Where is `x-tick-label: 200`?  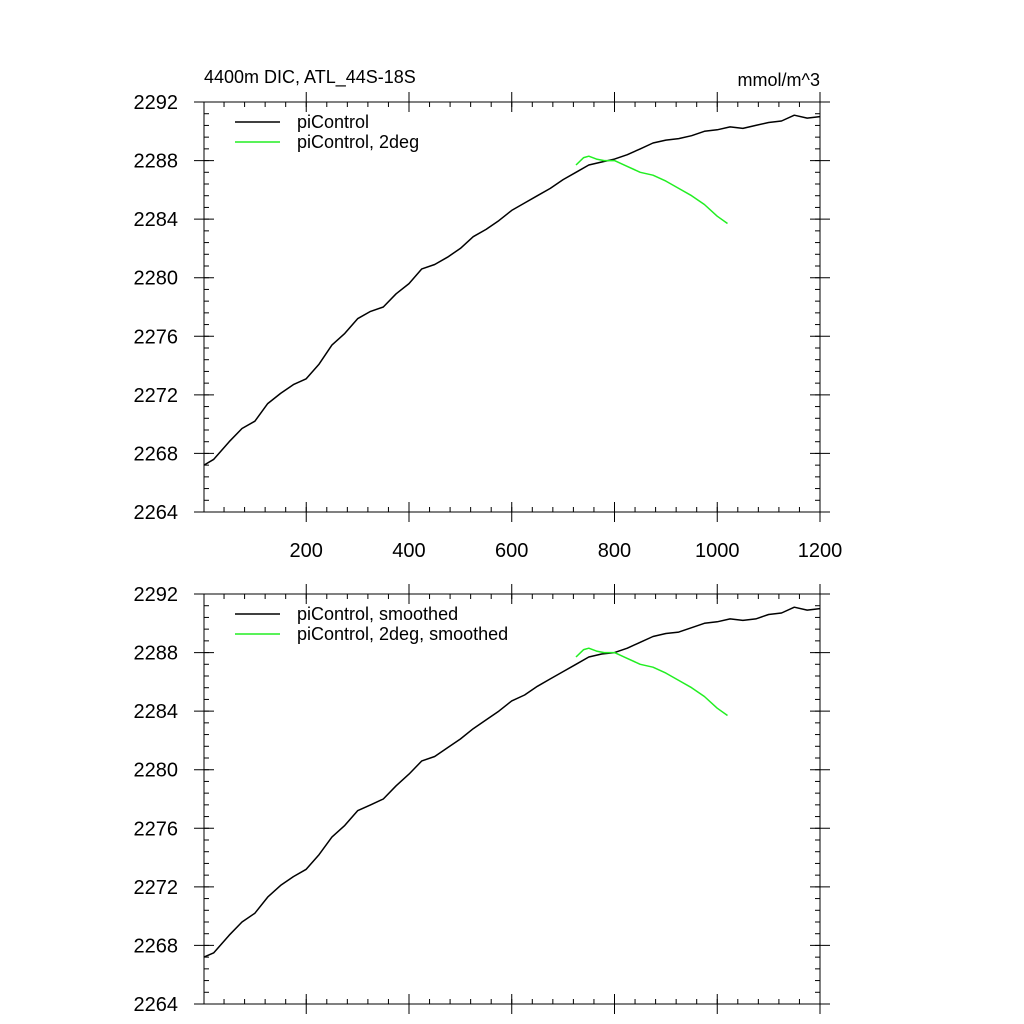
x-tick-label: 200 is located at coordinates (306, 551).